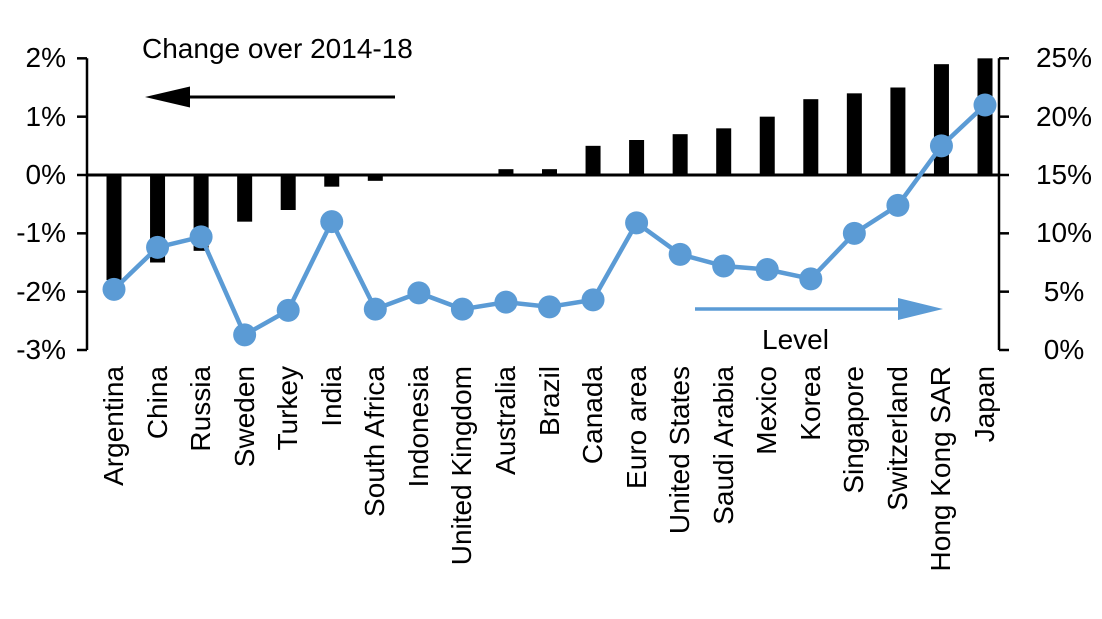 The width and height of the screenshot is (1102, 619). I want to click on level-dot-australia, so click(506, 302).